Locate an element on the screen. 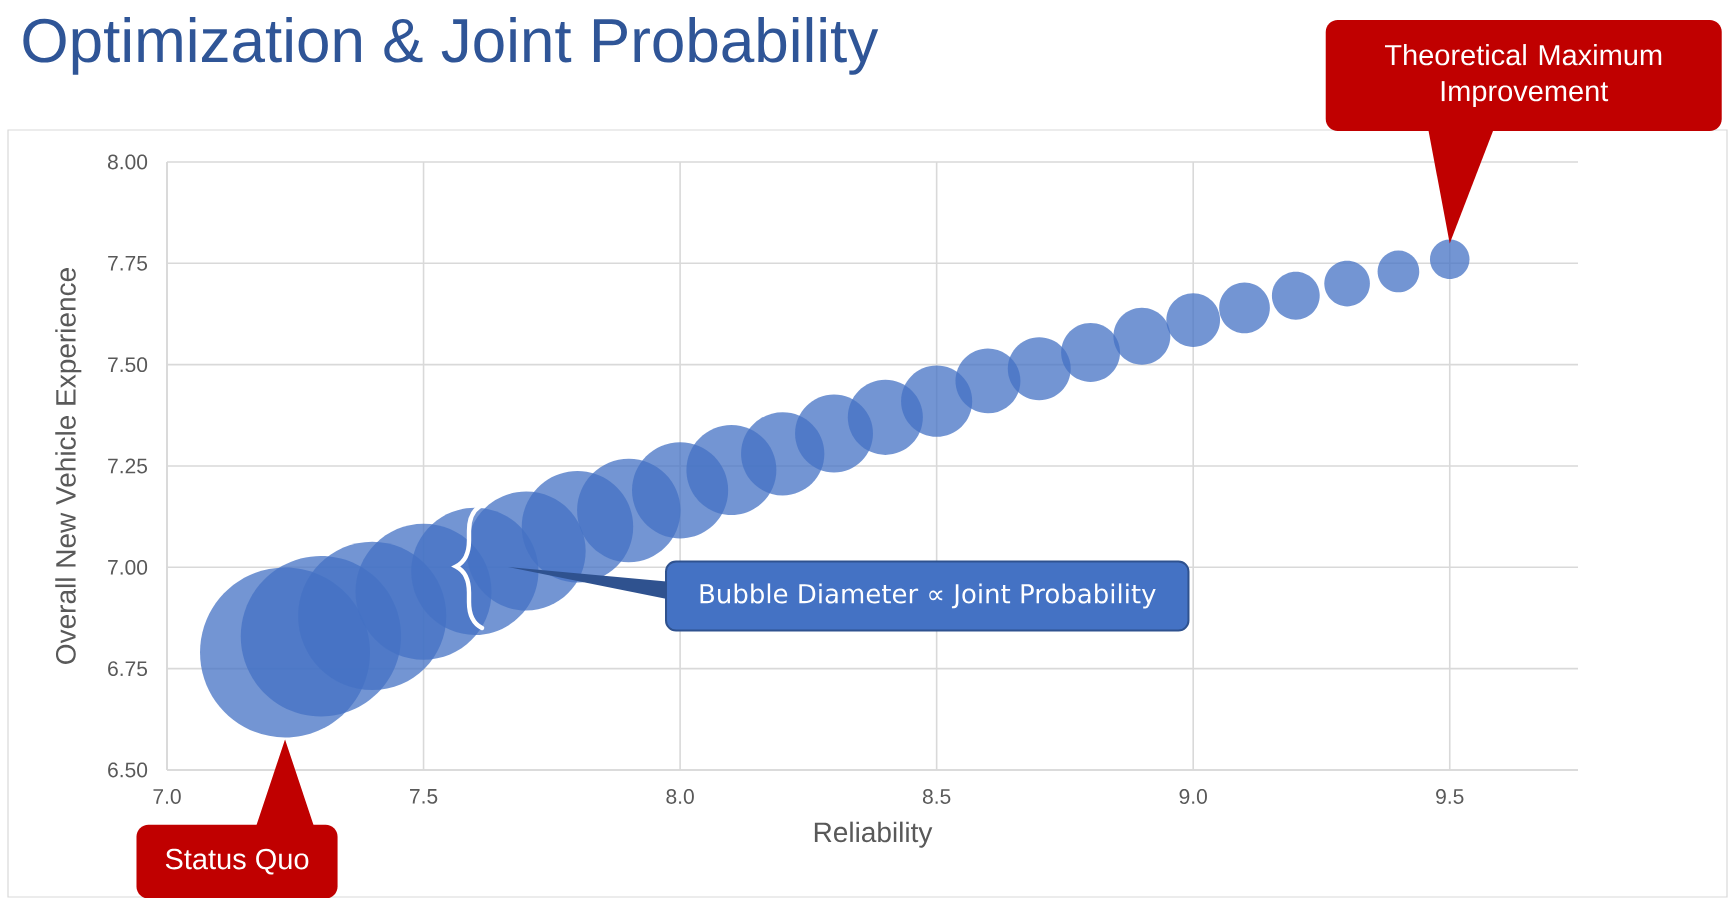 This screenshot has height=898, width=1735. y-tick-label: 7.50 is located at coordinates (128, 365).